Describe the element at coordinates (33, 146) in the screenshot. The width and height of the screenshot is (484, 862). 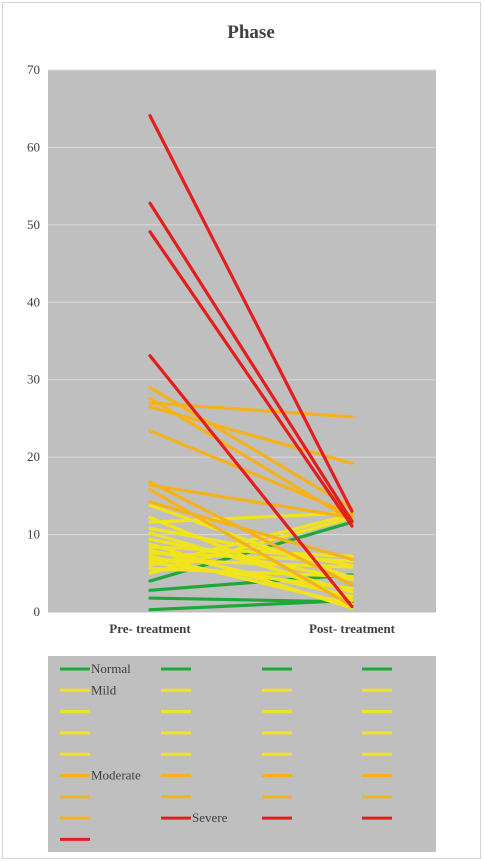
I see `y-tick-label: 60` at that location.